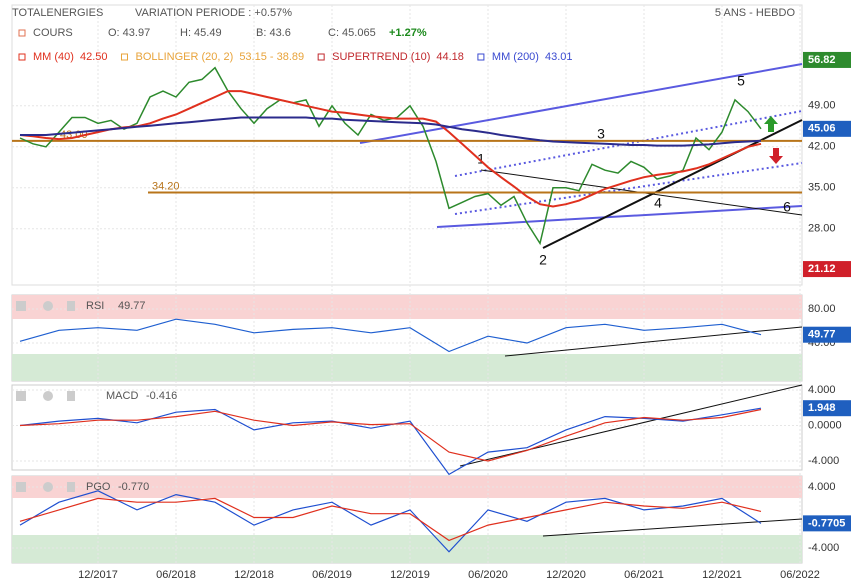 This screenshot has width=864, height=583. What do you see at coordinates (741, 81) in the screenshot?
I see `wave-label: 5` at bounding box center [741, 81].